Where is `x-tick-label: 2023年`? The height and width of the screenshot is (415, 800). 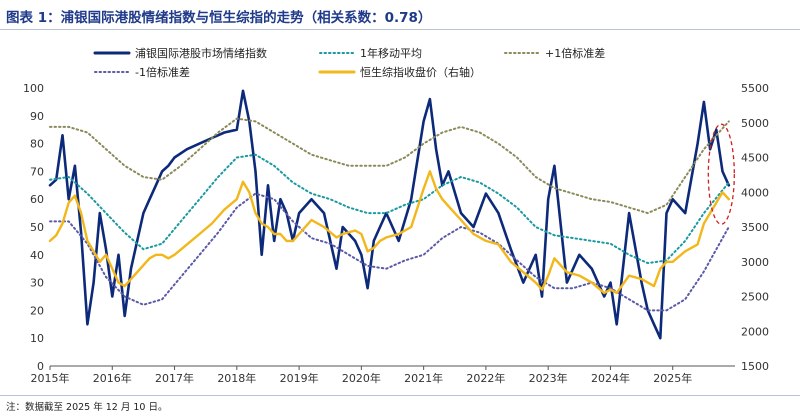
x-tick-label: 2023年 is located at coordinates (548, 378).